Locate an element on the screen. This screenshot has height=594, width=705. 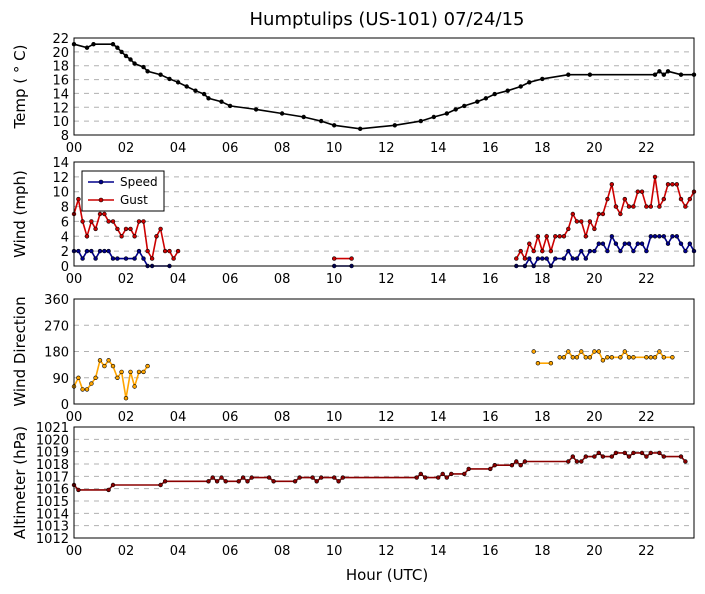
y-tick-label: 1012 is located at coordinates (52, 539).